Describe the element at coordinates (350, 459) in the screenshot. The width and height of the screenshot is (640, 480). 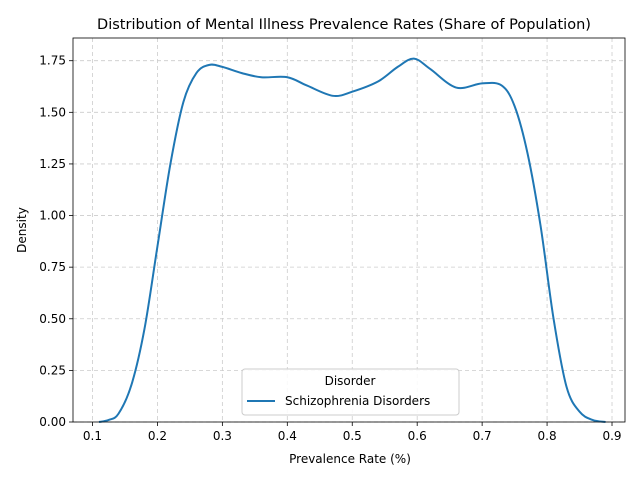
I see `x-axis-label: Prevalence Rate (%)` at that location.